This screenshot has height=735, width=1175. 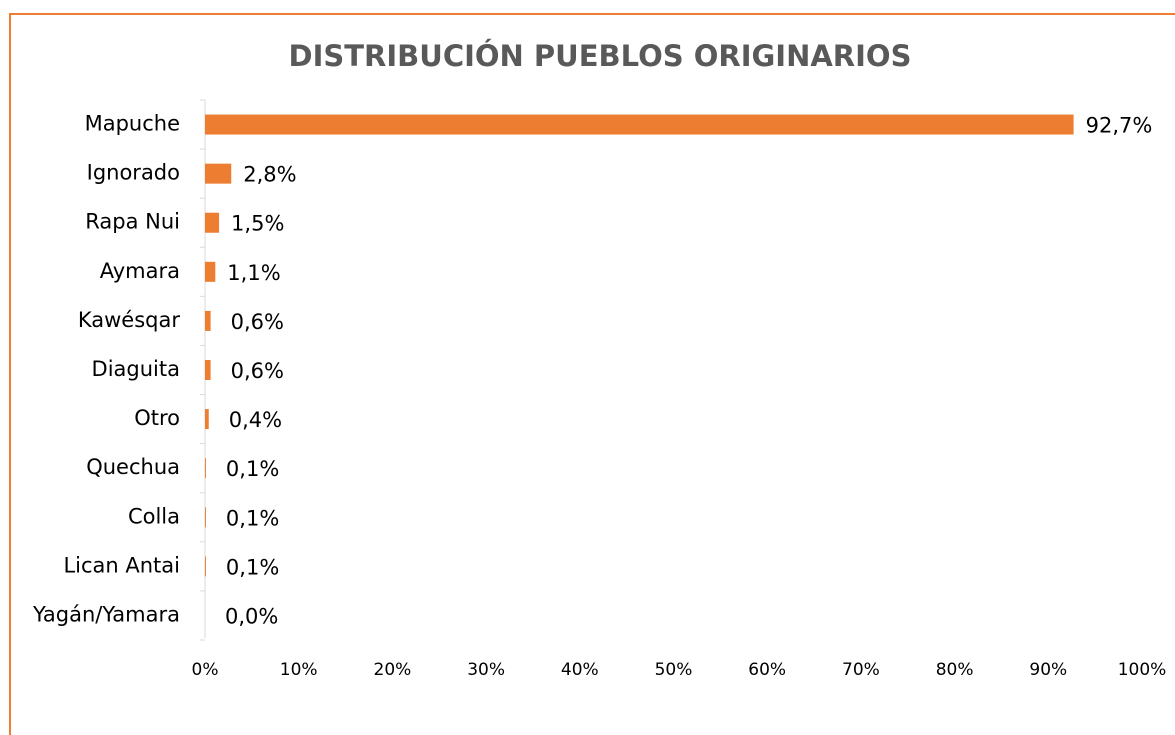 What do you see at coordinates (393, 670) in the screenshot?
I see `x-tick-label: 20%` at bounding box center [393, 670].